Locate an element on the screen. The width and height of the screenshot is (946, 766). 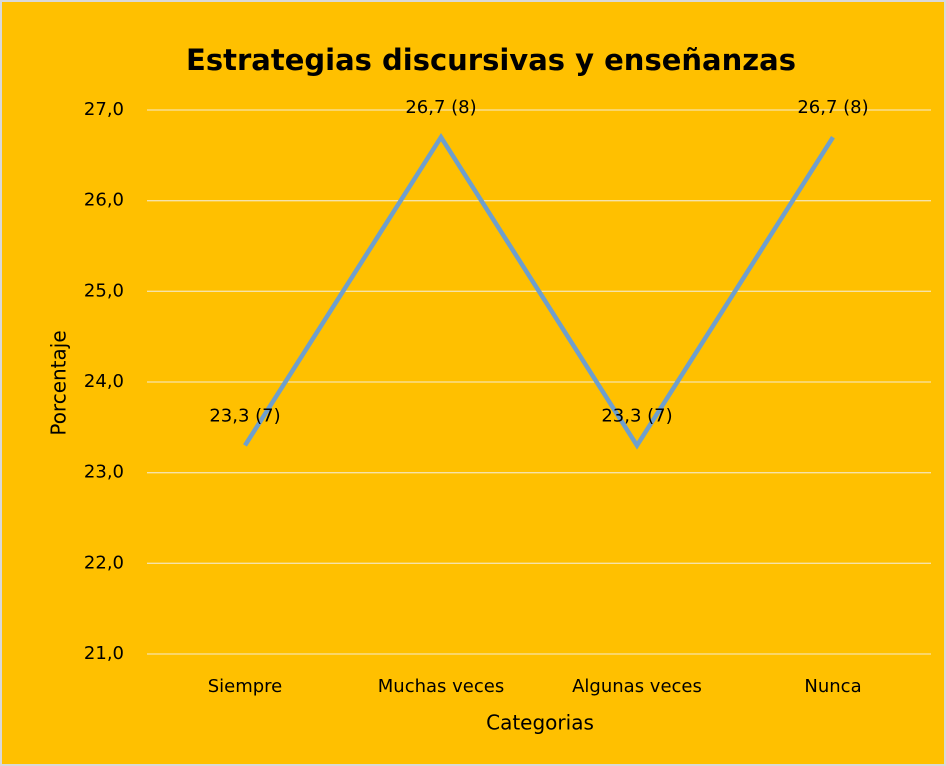
y-tick-label: 27,0 is located at coordinates (104, 109).